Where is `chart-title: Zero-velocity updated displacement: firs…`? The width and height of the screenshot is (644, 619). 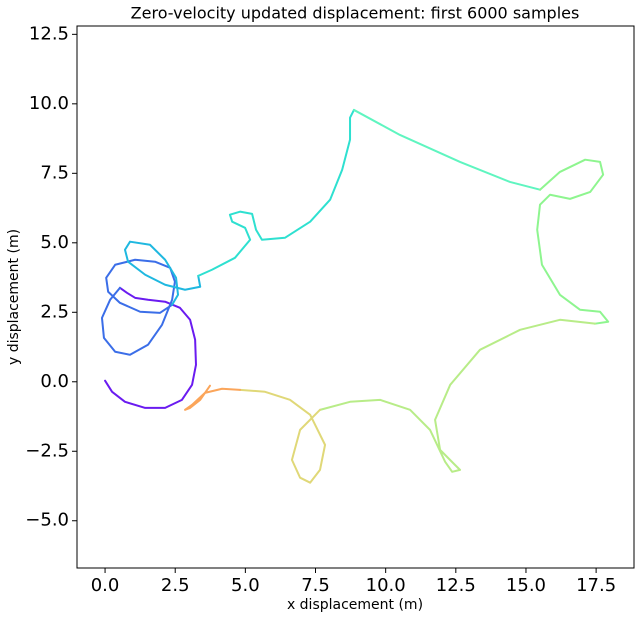 chart-title: Zero-velocity updated displacement: firs… is located at coordinates (355, 13).